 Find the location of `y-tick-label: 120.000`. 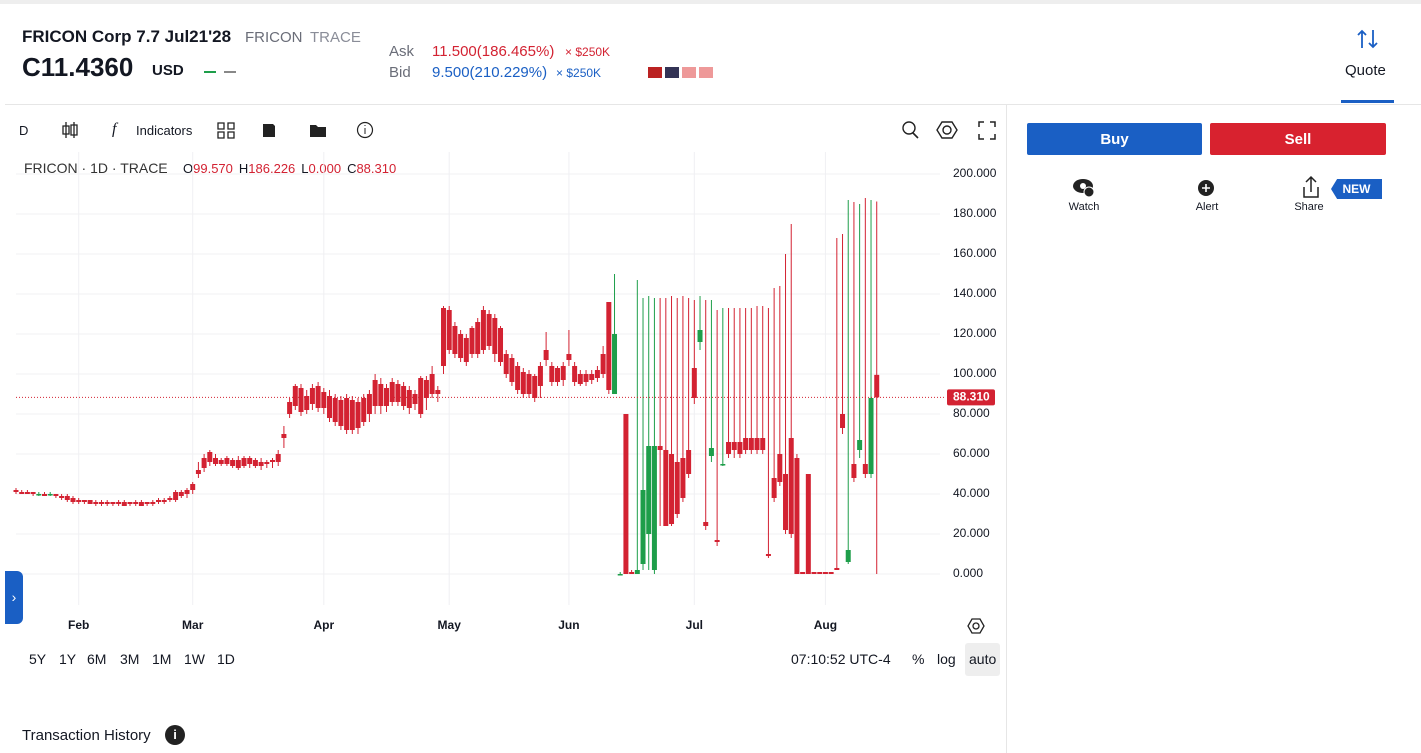

y-tick-label: 120.000 is located at coordinates (975, 333).